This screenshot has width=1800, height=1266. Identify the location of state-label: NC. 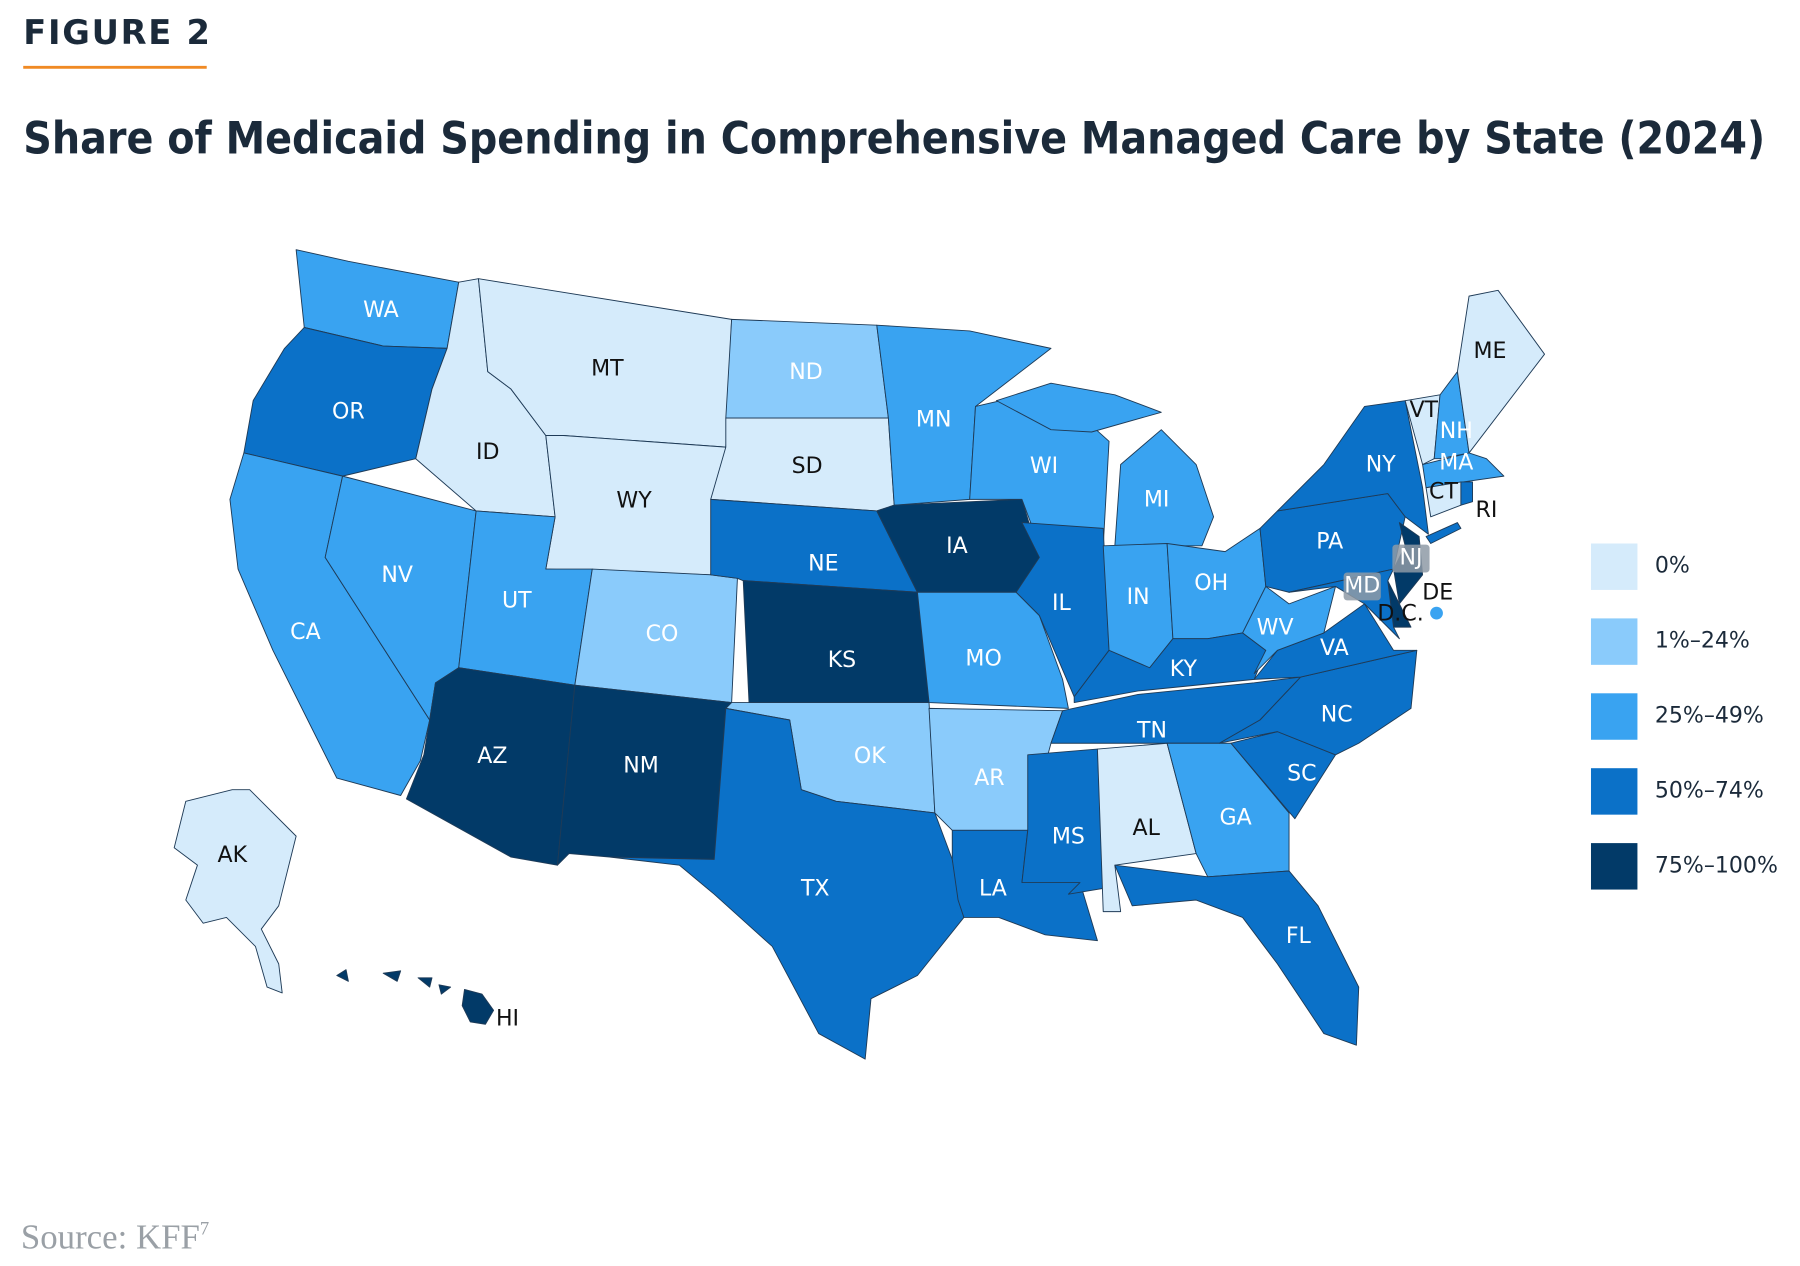
(1337, 714).